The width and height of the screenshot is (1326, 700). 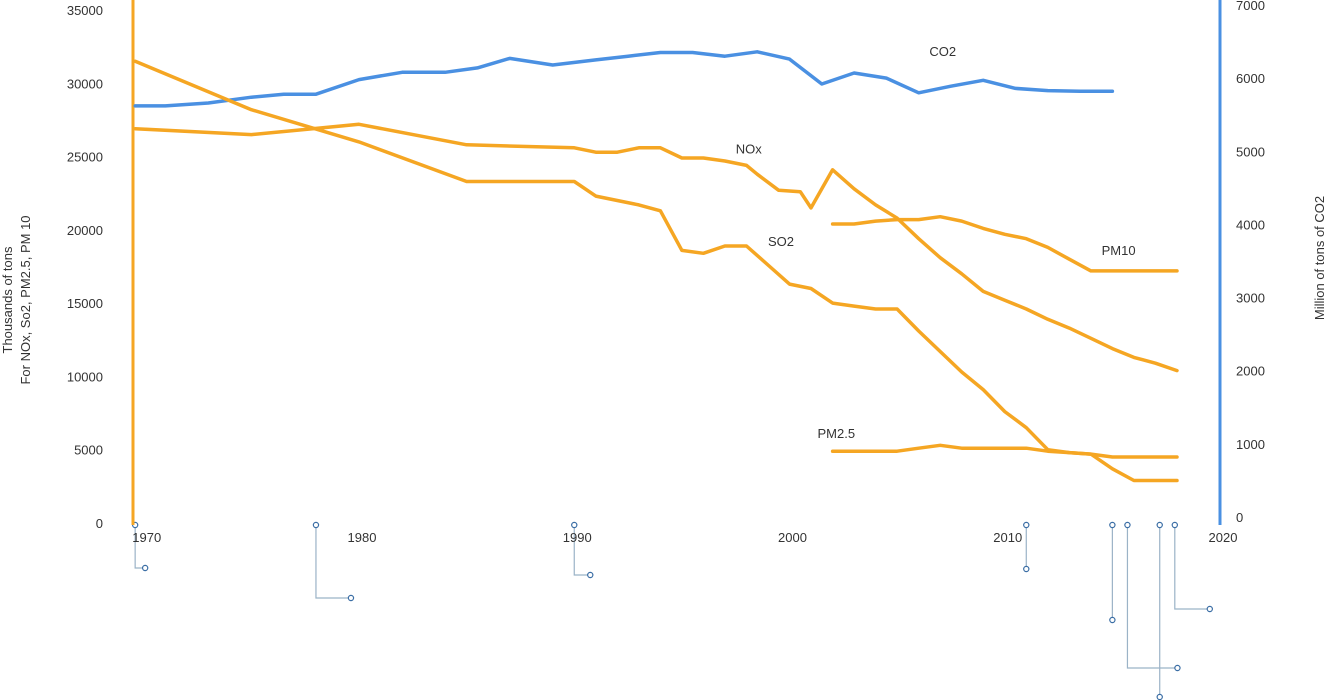 What do you see at coordinates (684, 537) in the screenshot?
I see `x-axis: 1970 1980 1990 2000 2010 2020` at bounding box center [684, 537].